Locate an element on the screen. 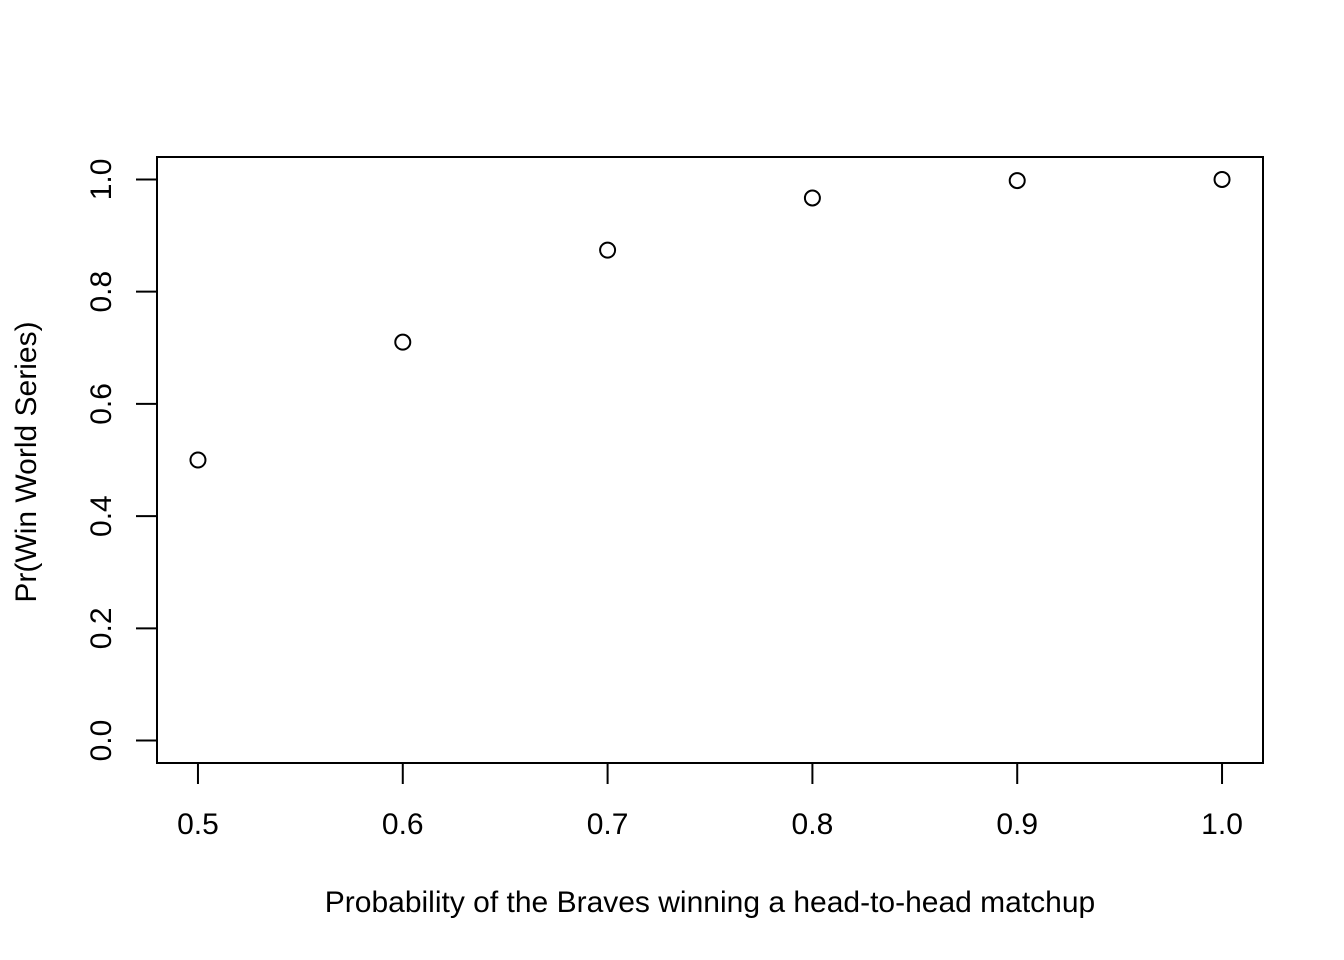 Image resolution: width=1344 pixels, height=960 pixels. x-tick-label: 1.0 is located at coordinates (1222, 824).